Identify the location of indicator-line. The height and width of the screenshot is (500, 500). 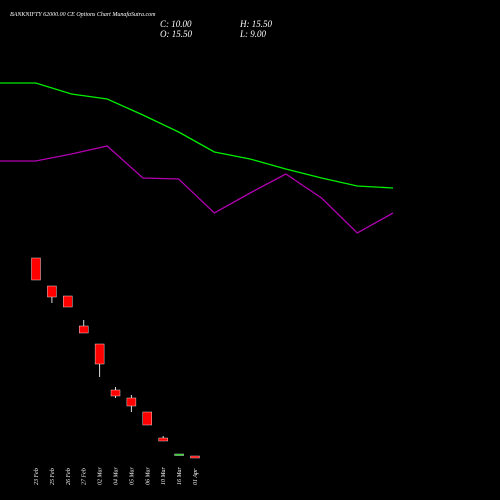
(197, 189).